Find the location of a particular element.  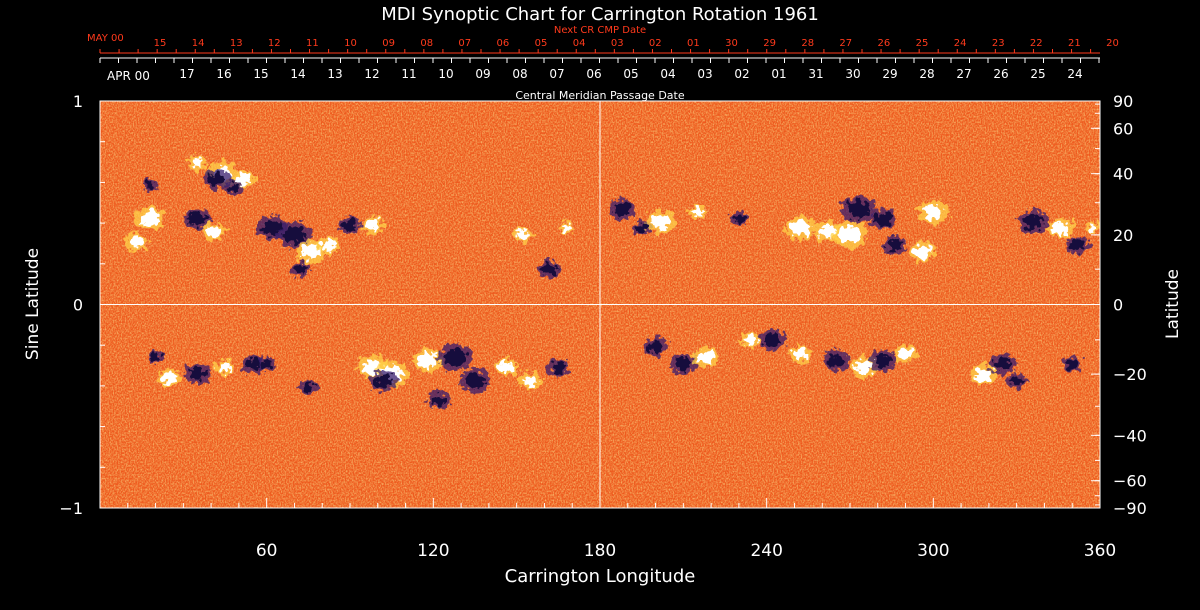

bottom-axis-tick-label: 300 is located at coordinates (933, 551).